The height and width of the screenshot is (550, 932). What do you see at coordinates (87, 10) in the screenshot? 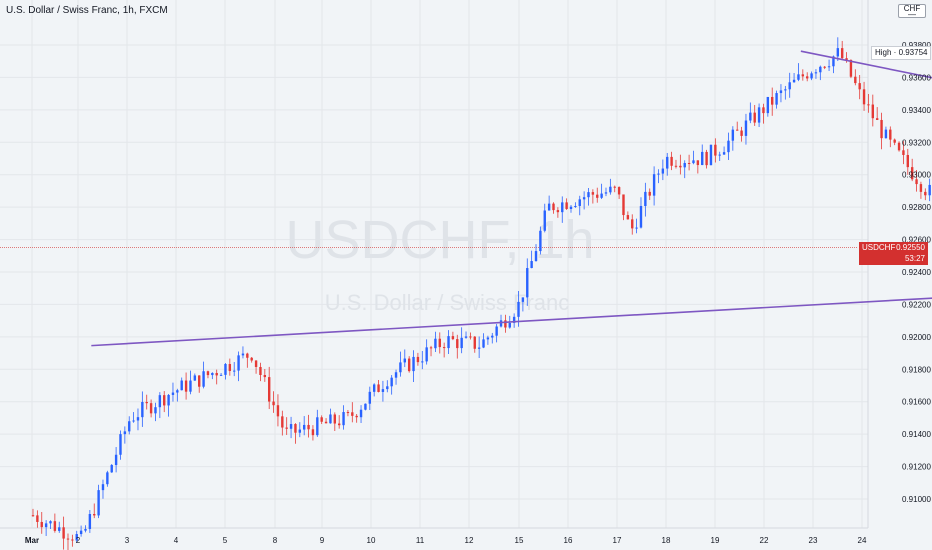
I see `symbol-title: U.S. Dollar / Swiss Franc, 1h, FXCM` at bounding box center [87, 10].